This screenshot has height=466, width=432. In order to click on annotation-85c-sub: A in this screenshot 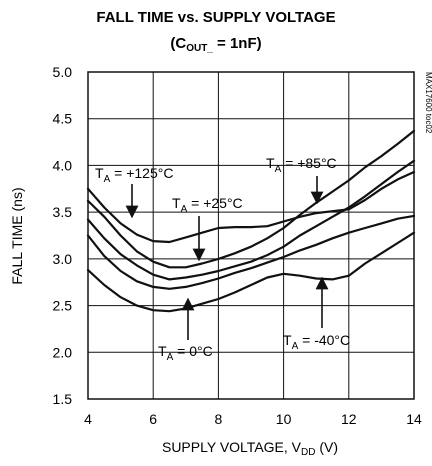, I will do `click(278, 169)`.